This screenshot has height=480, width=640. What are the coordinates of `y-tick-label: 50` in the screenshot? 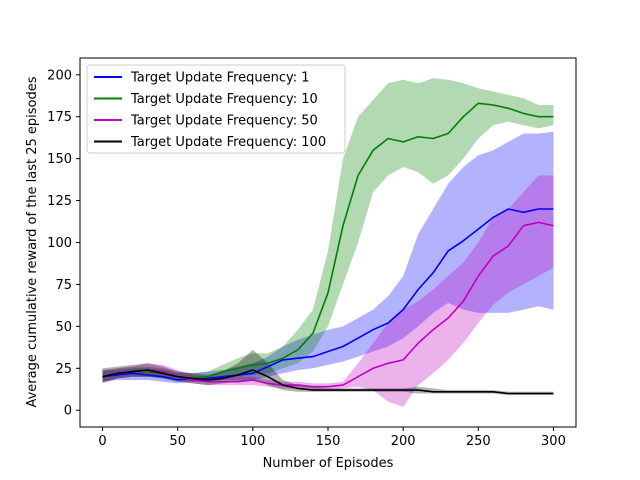 It's located at (63, 327).